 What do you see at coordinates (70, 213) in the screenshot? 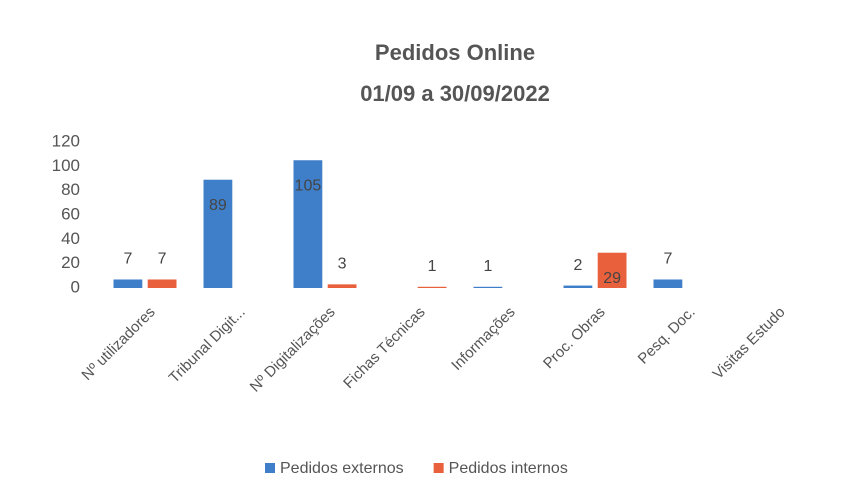
I see `y-tick-label: 60` at bounding box center [70, 213].